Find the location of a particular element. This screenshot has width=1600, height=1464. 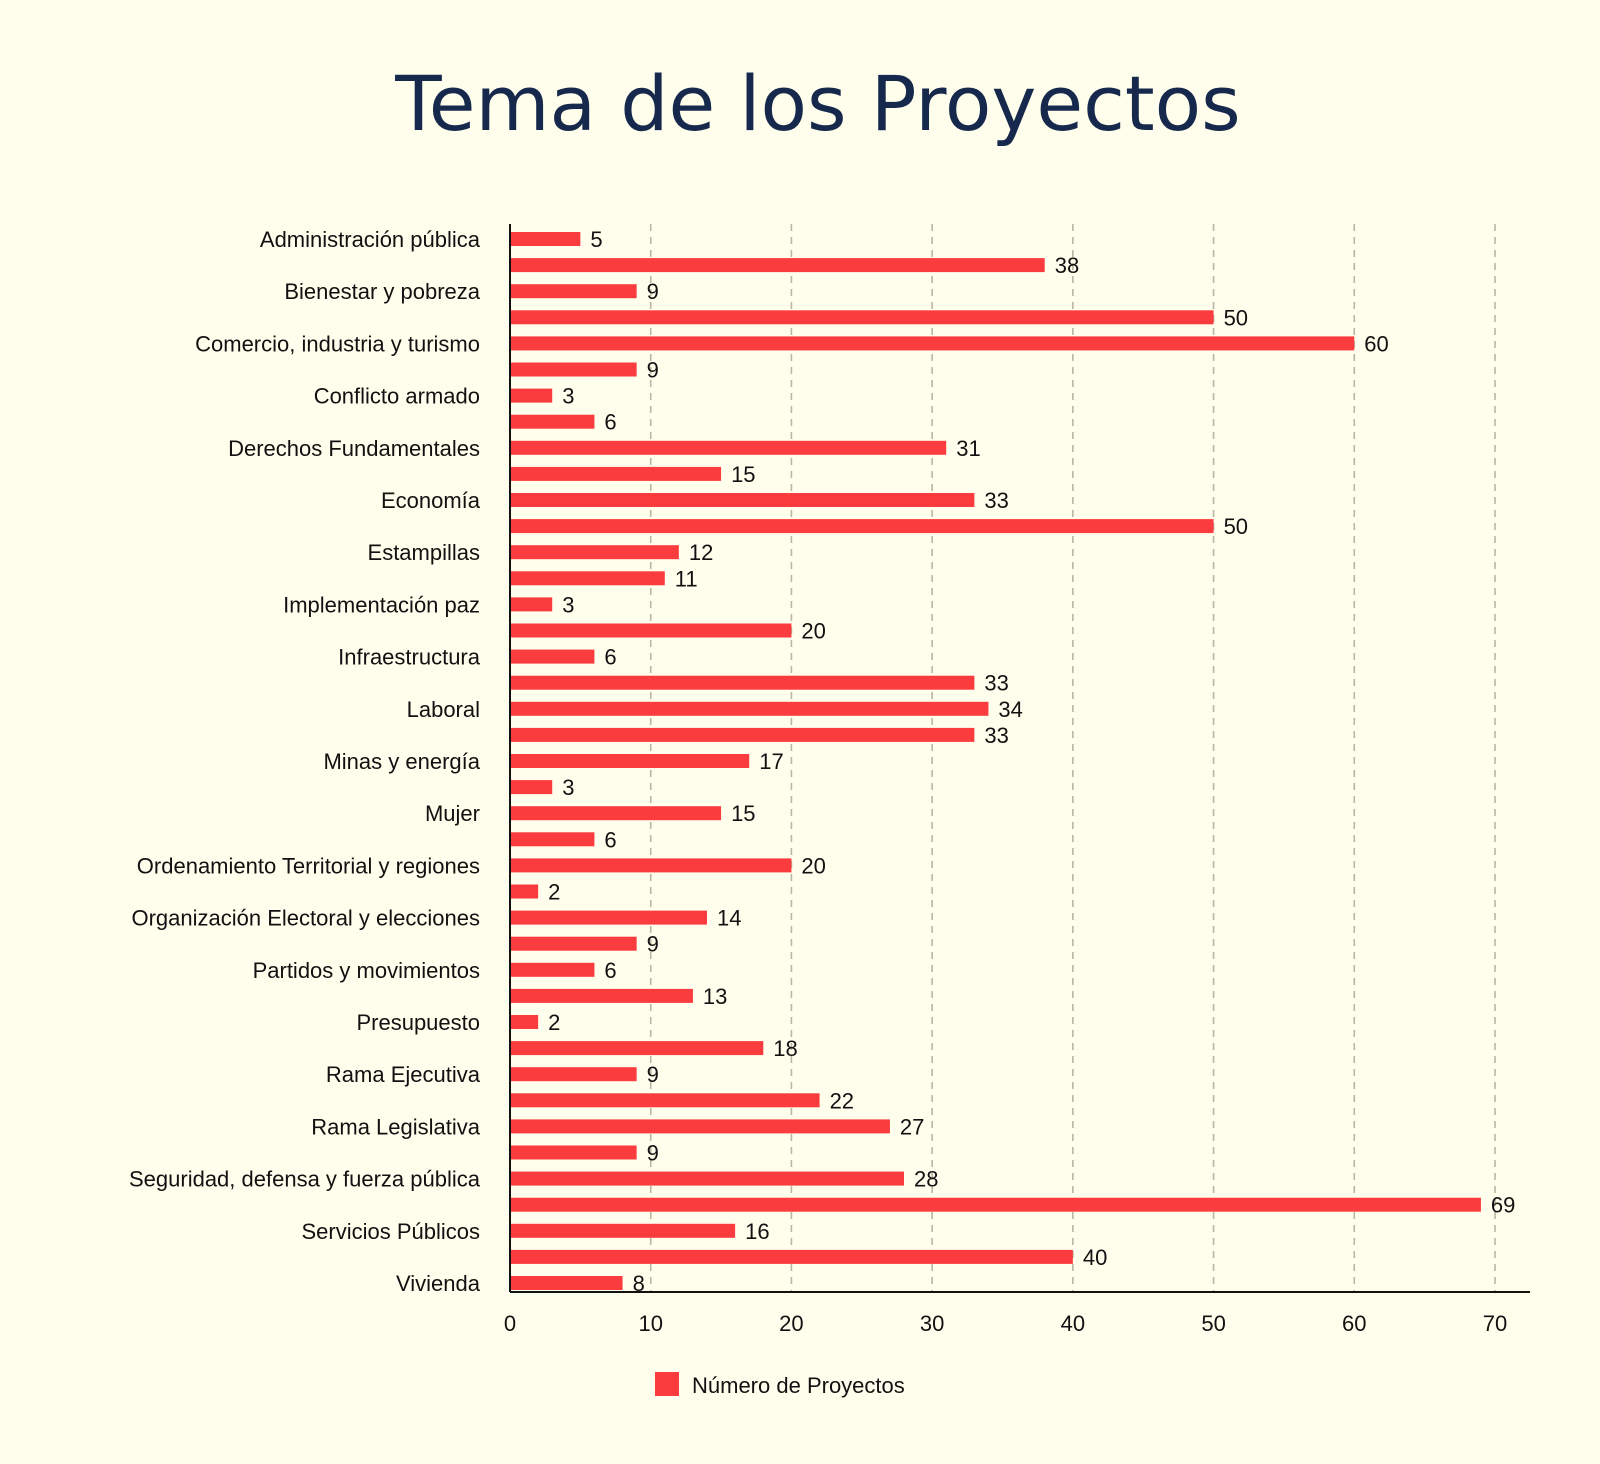

data-label: 34 is located at coordinates (1010, 709).